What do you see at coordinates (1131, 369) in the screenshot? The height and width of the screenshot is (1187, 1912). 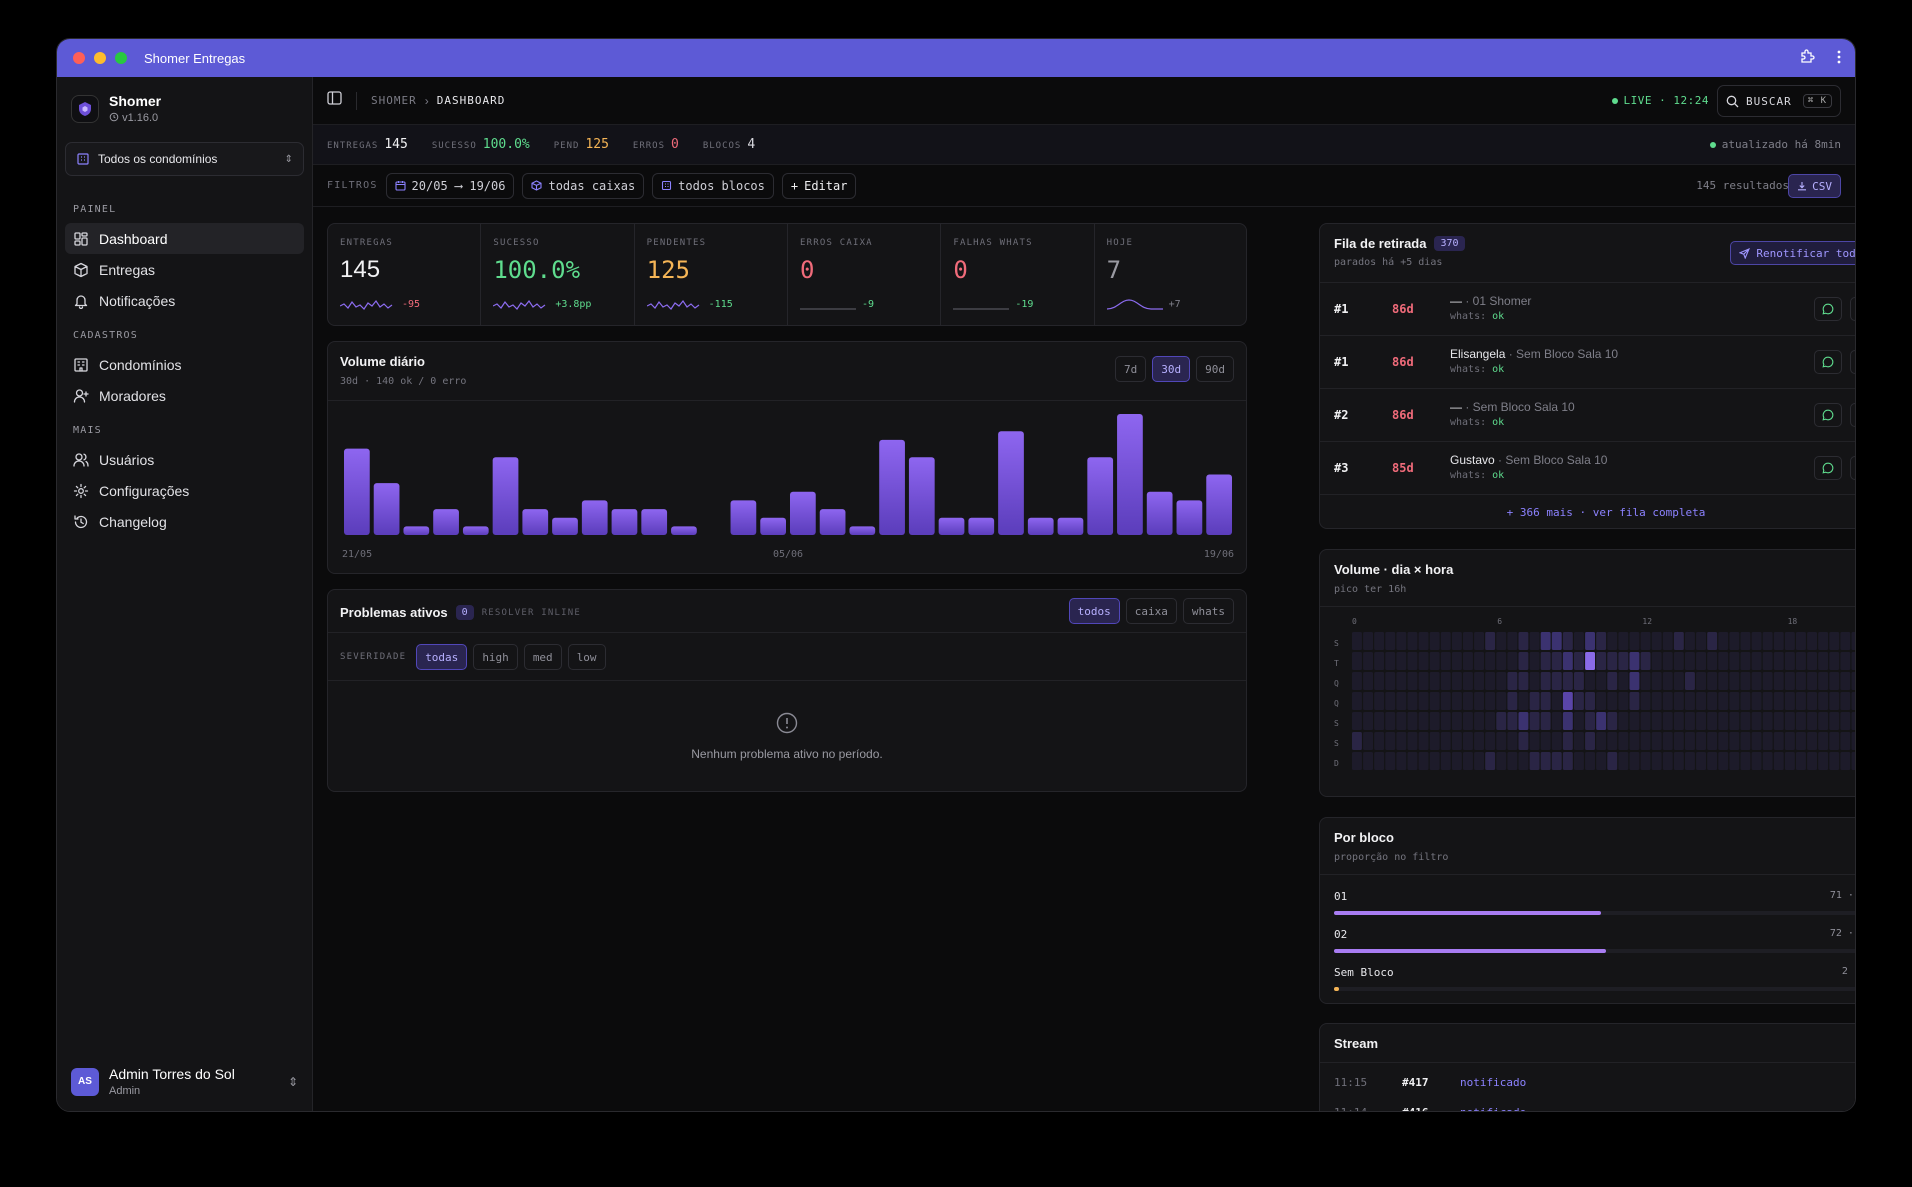 I see `range-7d: 7d` at bounding box center [1131, 369].